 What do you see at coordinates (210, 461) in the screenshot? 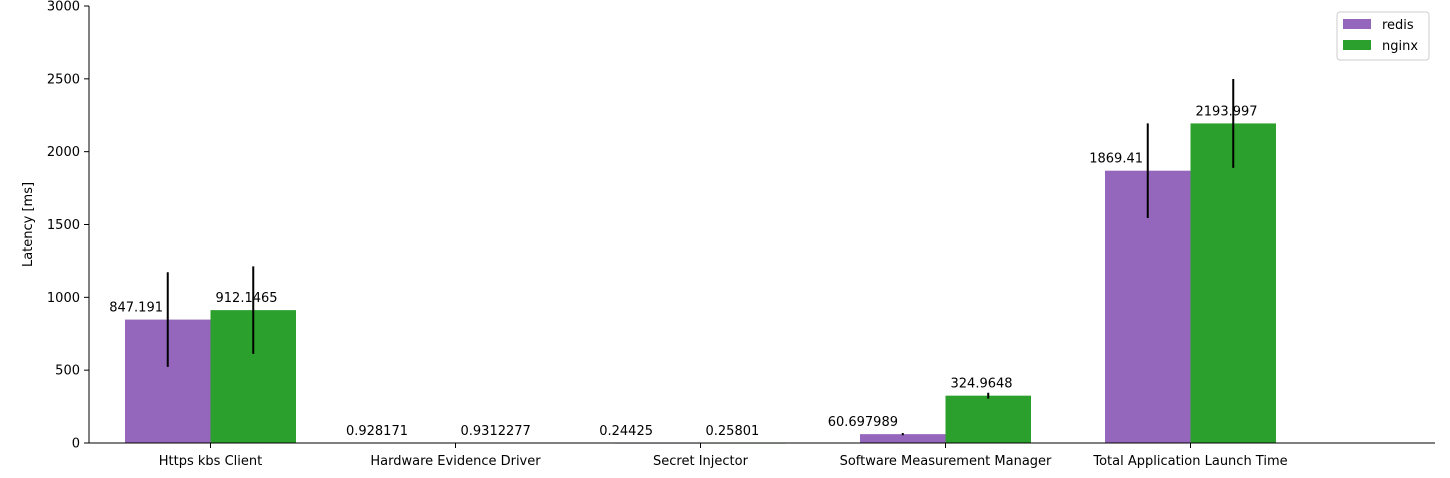
I see `x-tick-label: Https kbs Client` at bounding box center [210, 461].